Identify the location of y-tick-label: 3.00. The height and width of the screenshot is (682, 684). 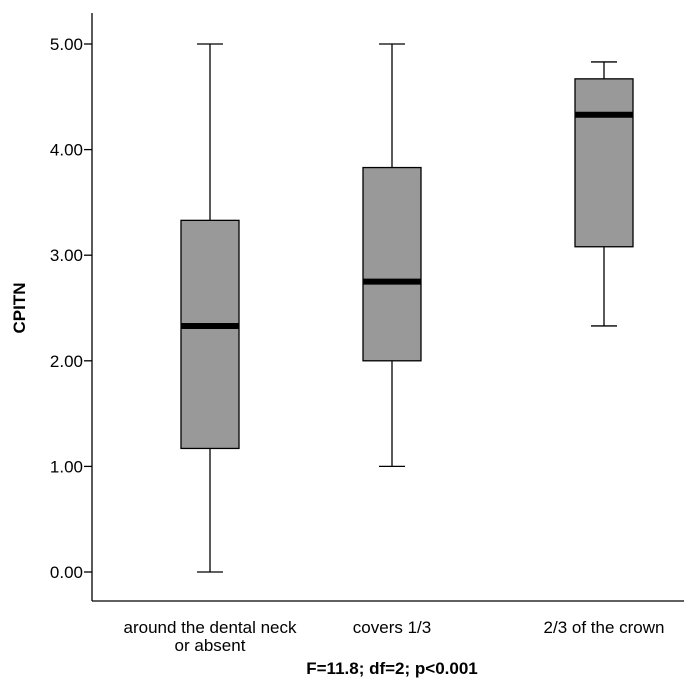
(66, 255).